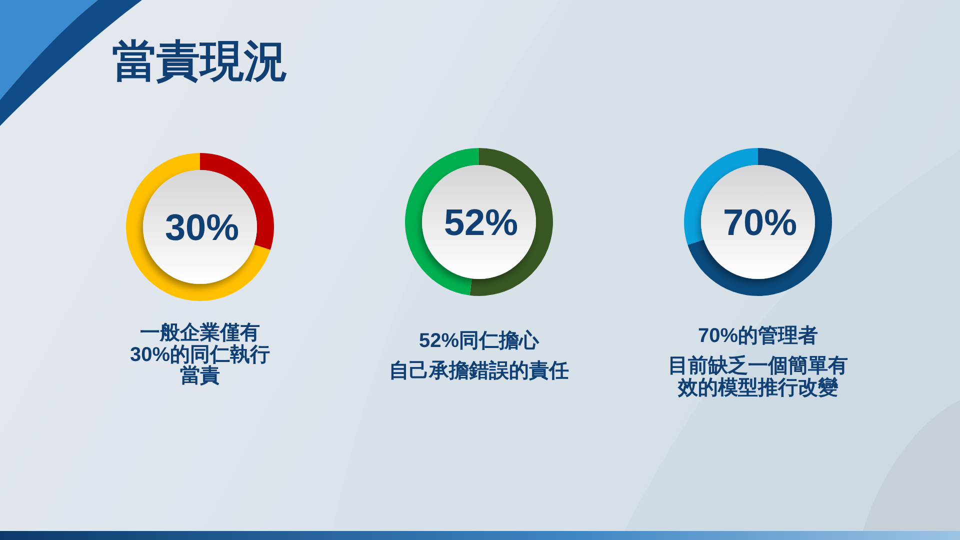  Describe the element at coordinates (760, 222) in the screenshot. I see `data-label: 70%` at that location.